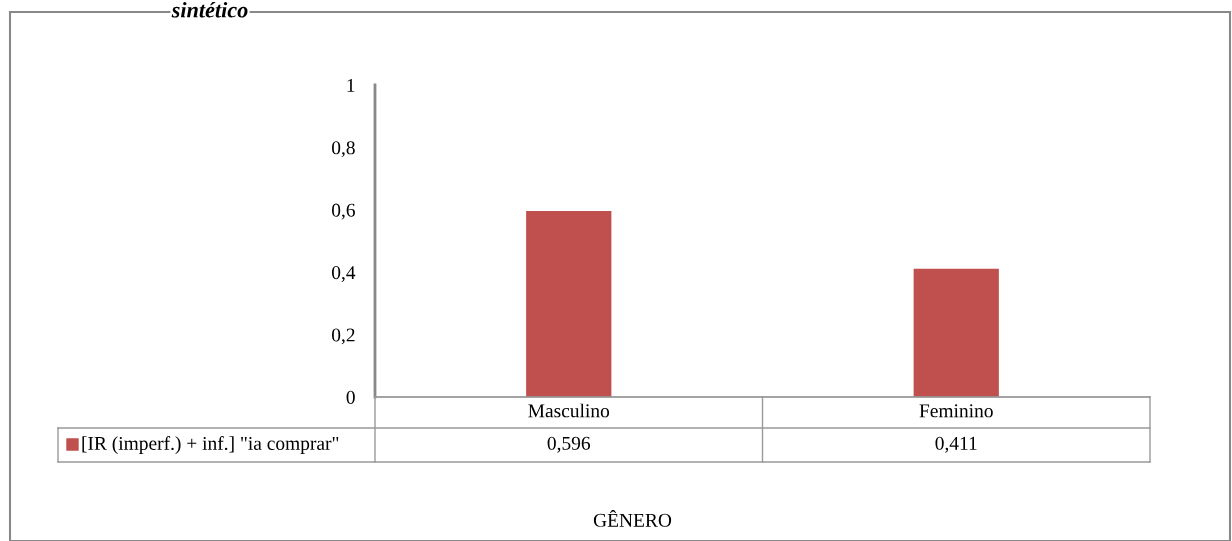 This screenshot has width=1232, height=541. What do you see at coordinates (956, 444) in the screenshot?
I see `data-label: 0,411` at bounding box center [956, 444].